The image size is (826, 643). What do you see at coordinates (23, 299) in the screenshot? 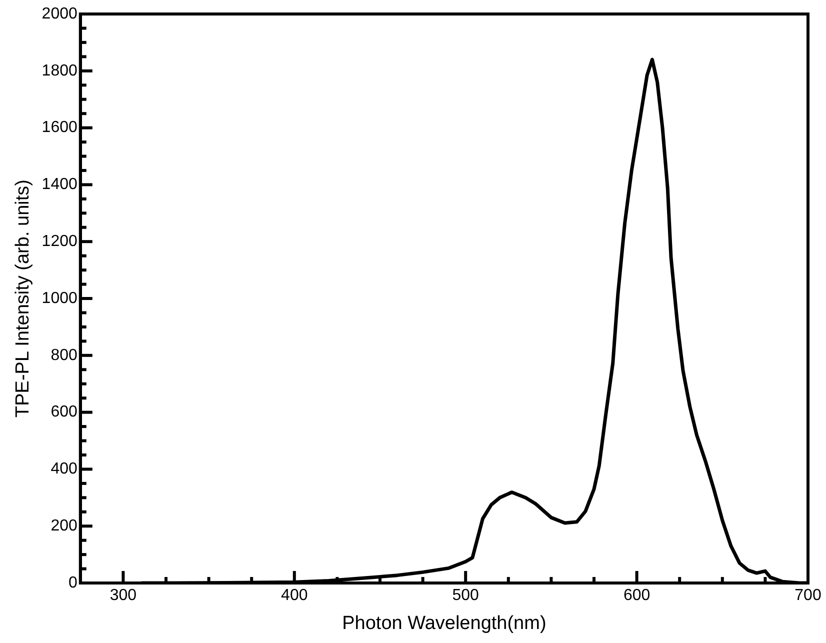
I see `y-axis-title: TPE-PL Intensity (arb. units)` at bounding box center [23, 299].